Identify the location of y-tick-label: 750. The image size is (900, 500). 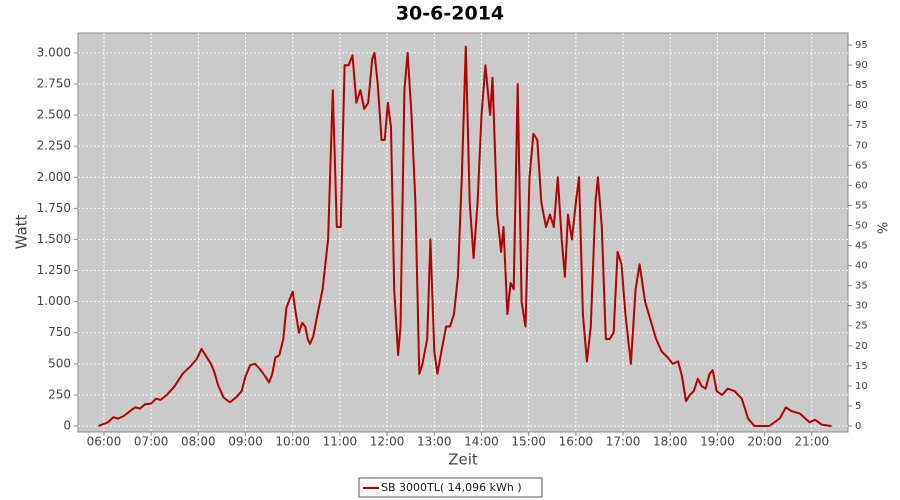
(59, 332).